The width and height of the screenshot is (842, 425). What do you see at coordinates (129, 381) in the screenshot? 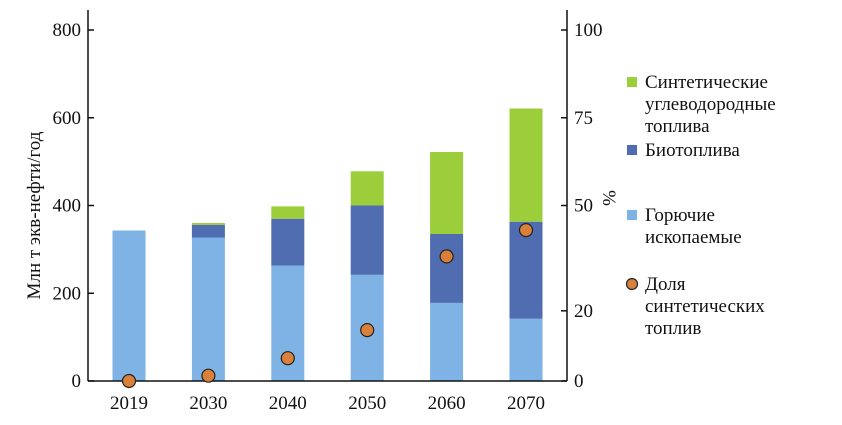
I see `share-point-2019` at bounding box center [129, 381].